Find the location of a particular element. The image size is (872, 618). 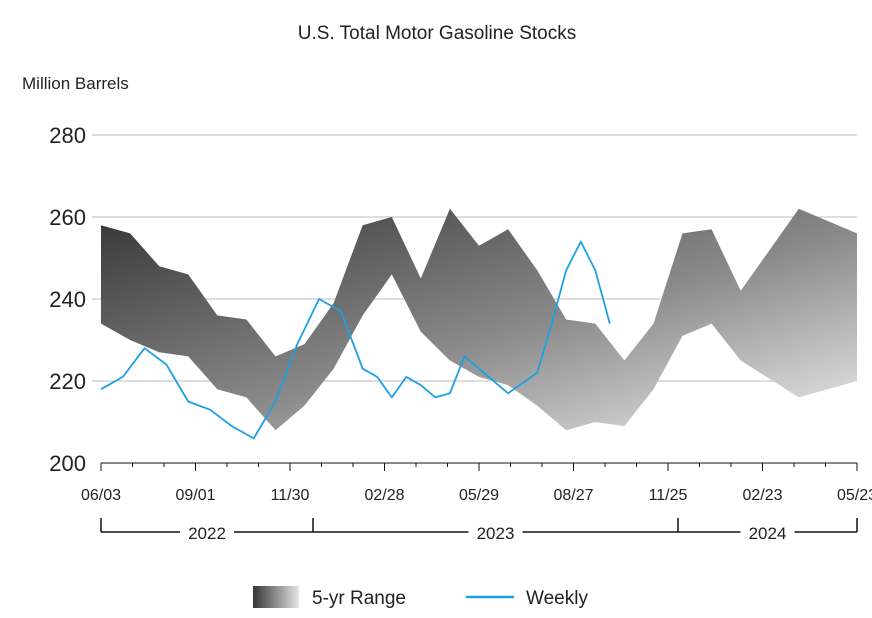

y-tick-label: 200 is located at coordinates (67, 463).